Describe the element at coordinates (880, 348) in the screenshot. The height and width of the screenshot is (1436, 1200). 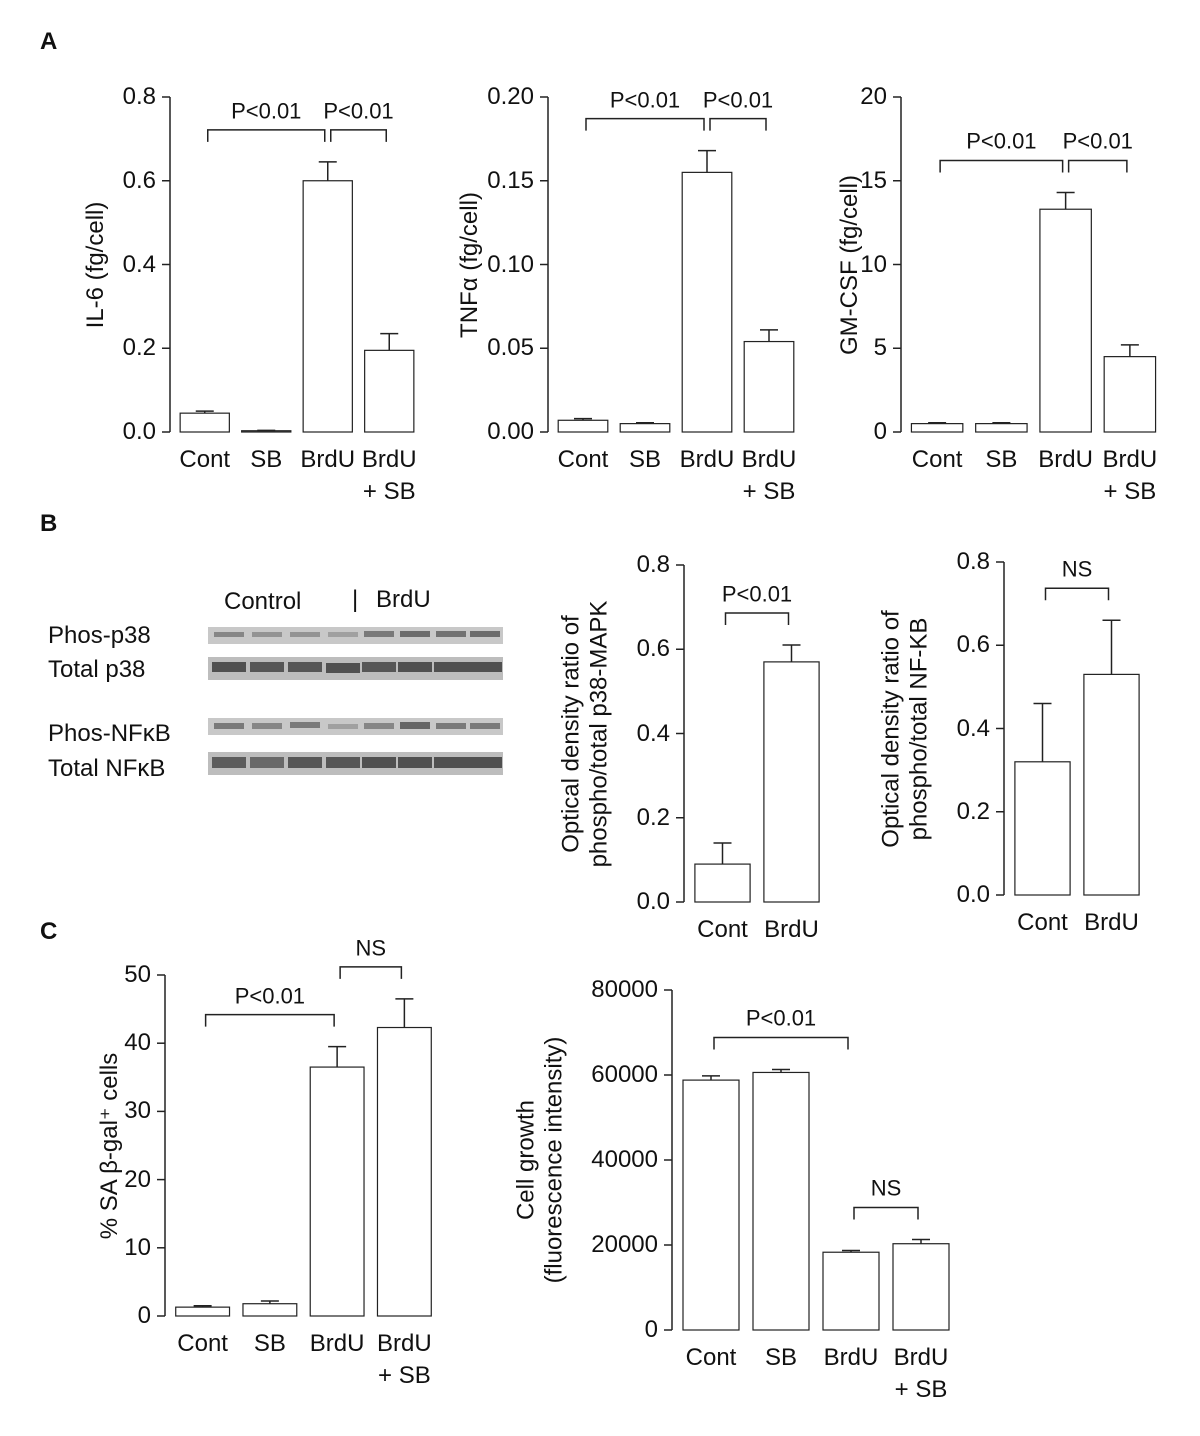
I see `y-tick-label: 5` at that location.